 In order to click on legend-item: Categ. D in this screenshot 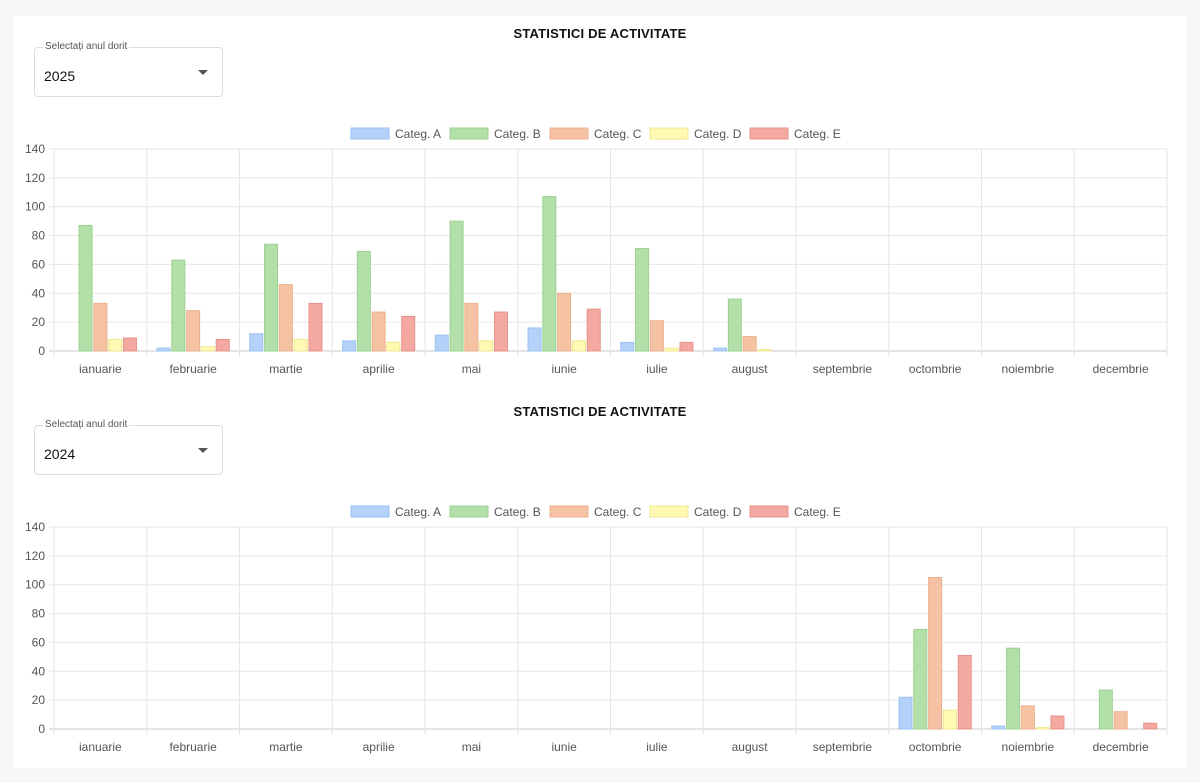, I will do `click(695, 512)`.